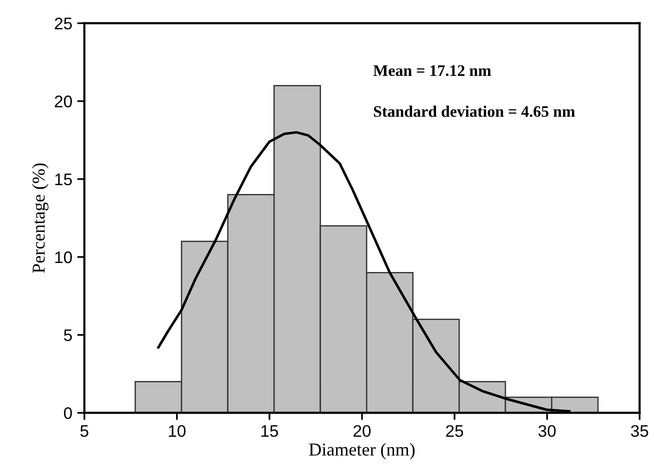  I want to click on x-tick-label: 35, so click(639, 431).